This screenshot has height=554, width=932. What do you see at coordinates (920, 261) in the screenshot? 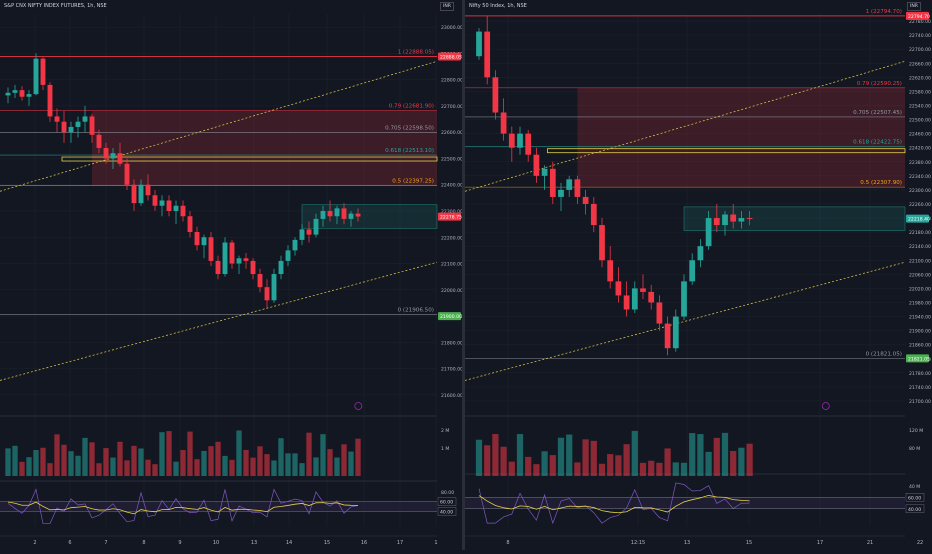
I see `price-tick-label: 22100.00` at bounding box center [920, 261].